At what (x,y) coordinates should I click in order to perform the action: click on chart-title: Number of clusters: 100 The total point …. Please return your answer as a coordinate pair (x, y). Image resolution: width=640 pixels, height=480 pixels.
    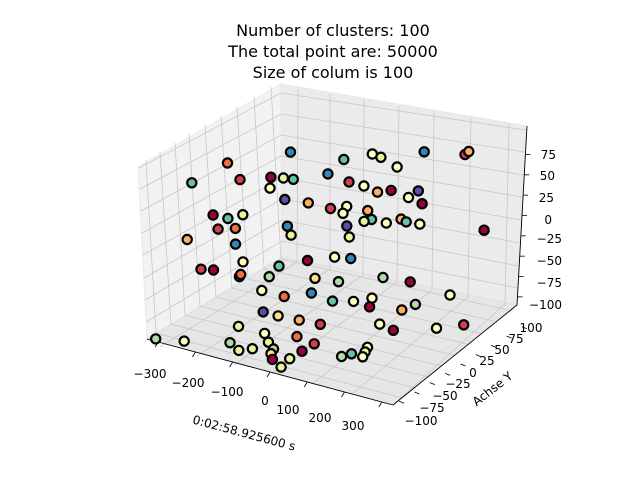
    Looking at the image, I should click on (332, 51).